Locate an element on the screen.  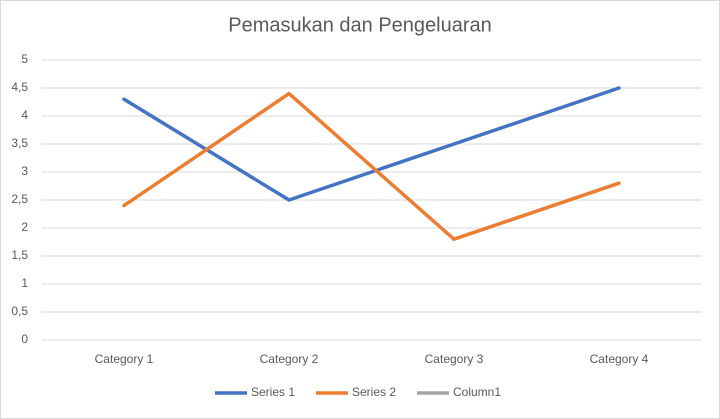
y-tick-label: 1 is located at coordinates (24, 283).